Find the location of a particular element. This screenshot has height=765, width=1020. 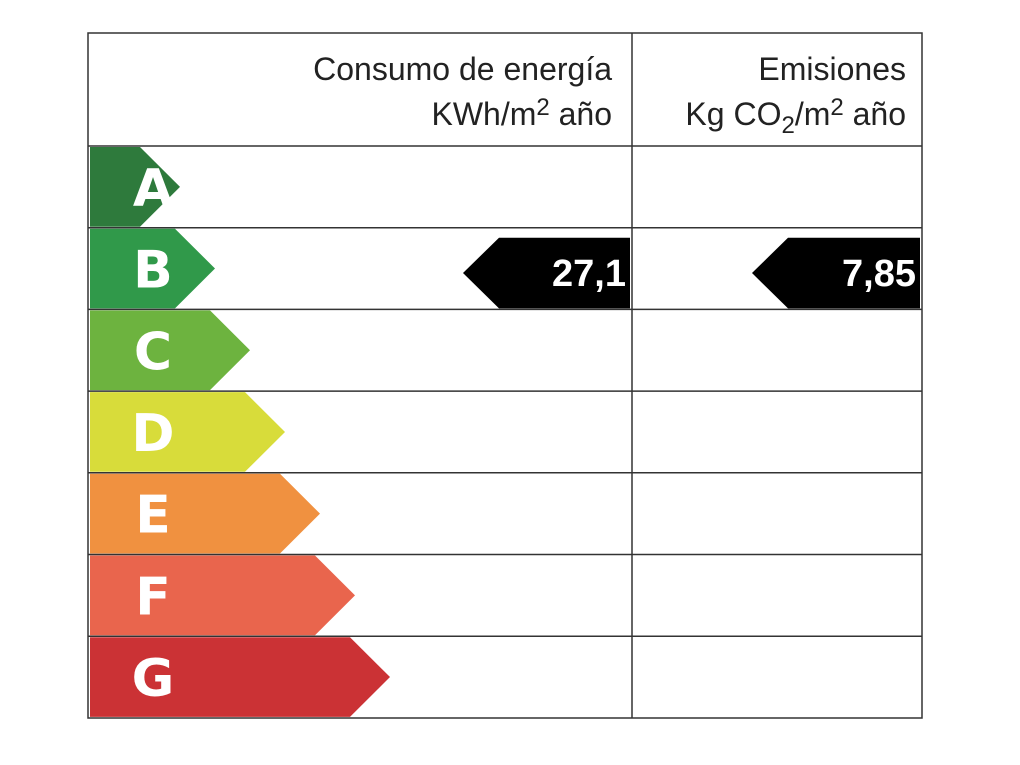

consumption-title: Consumo de energía is located at coordinates (462, 69).